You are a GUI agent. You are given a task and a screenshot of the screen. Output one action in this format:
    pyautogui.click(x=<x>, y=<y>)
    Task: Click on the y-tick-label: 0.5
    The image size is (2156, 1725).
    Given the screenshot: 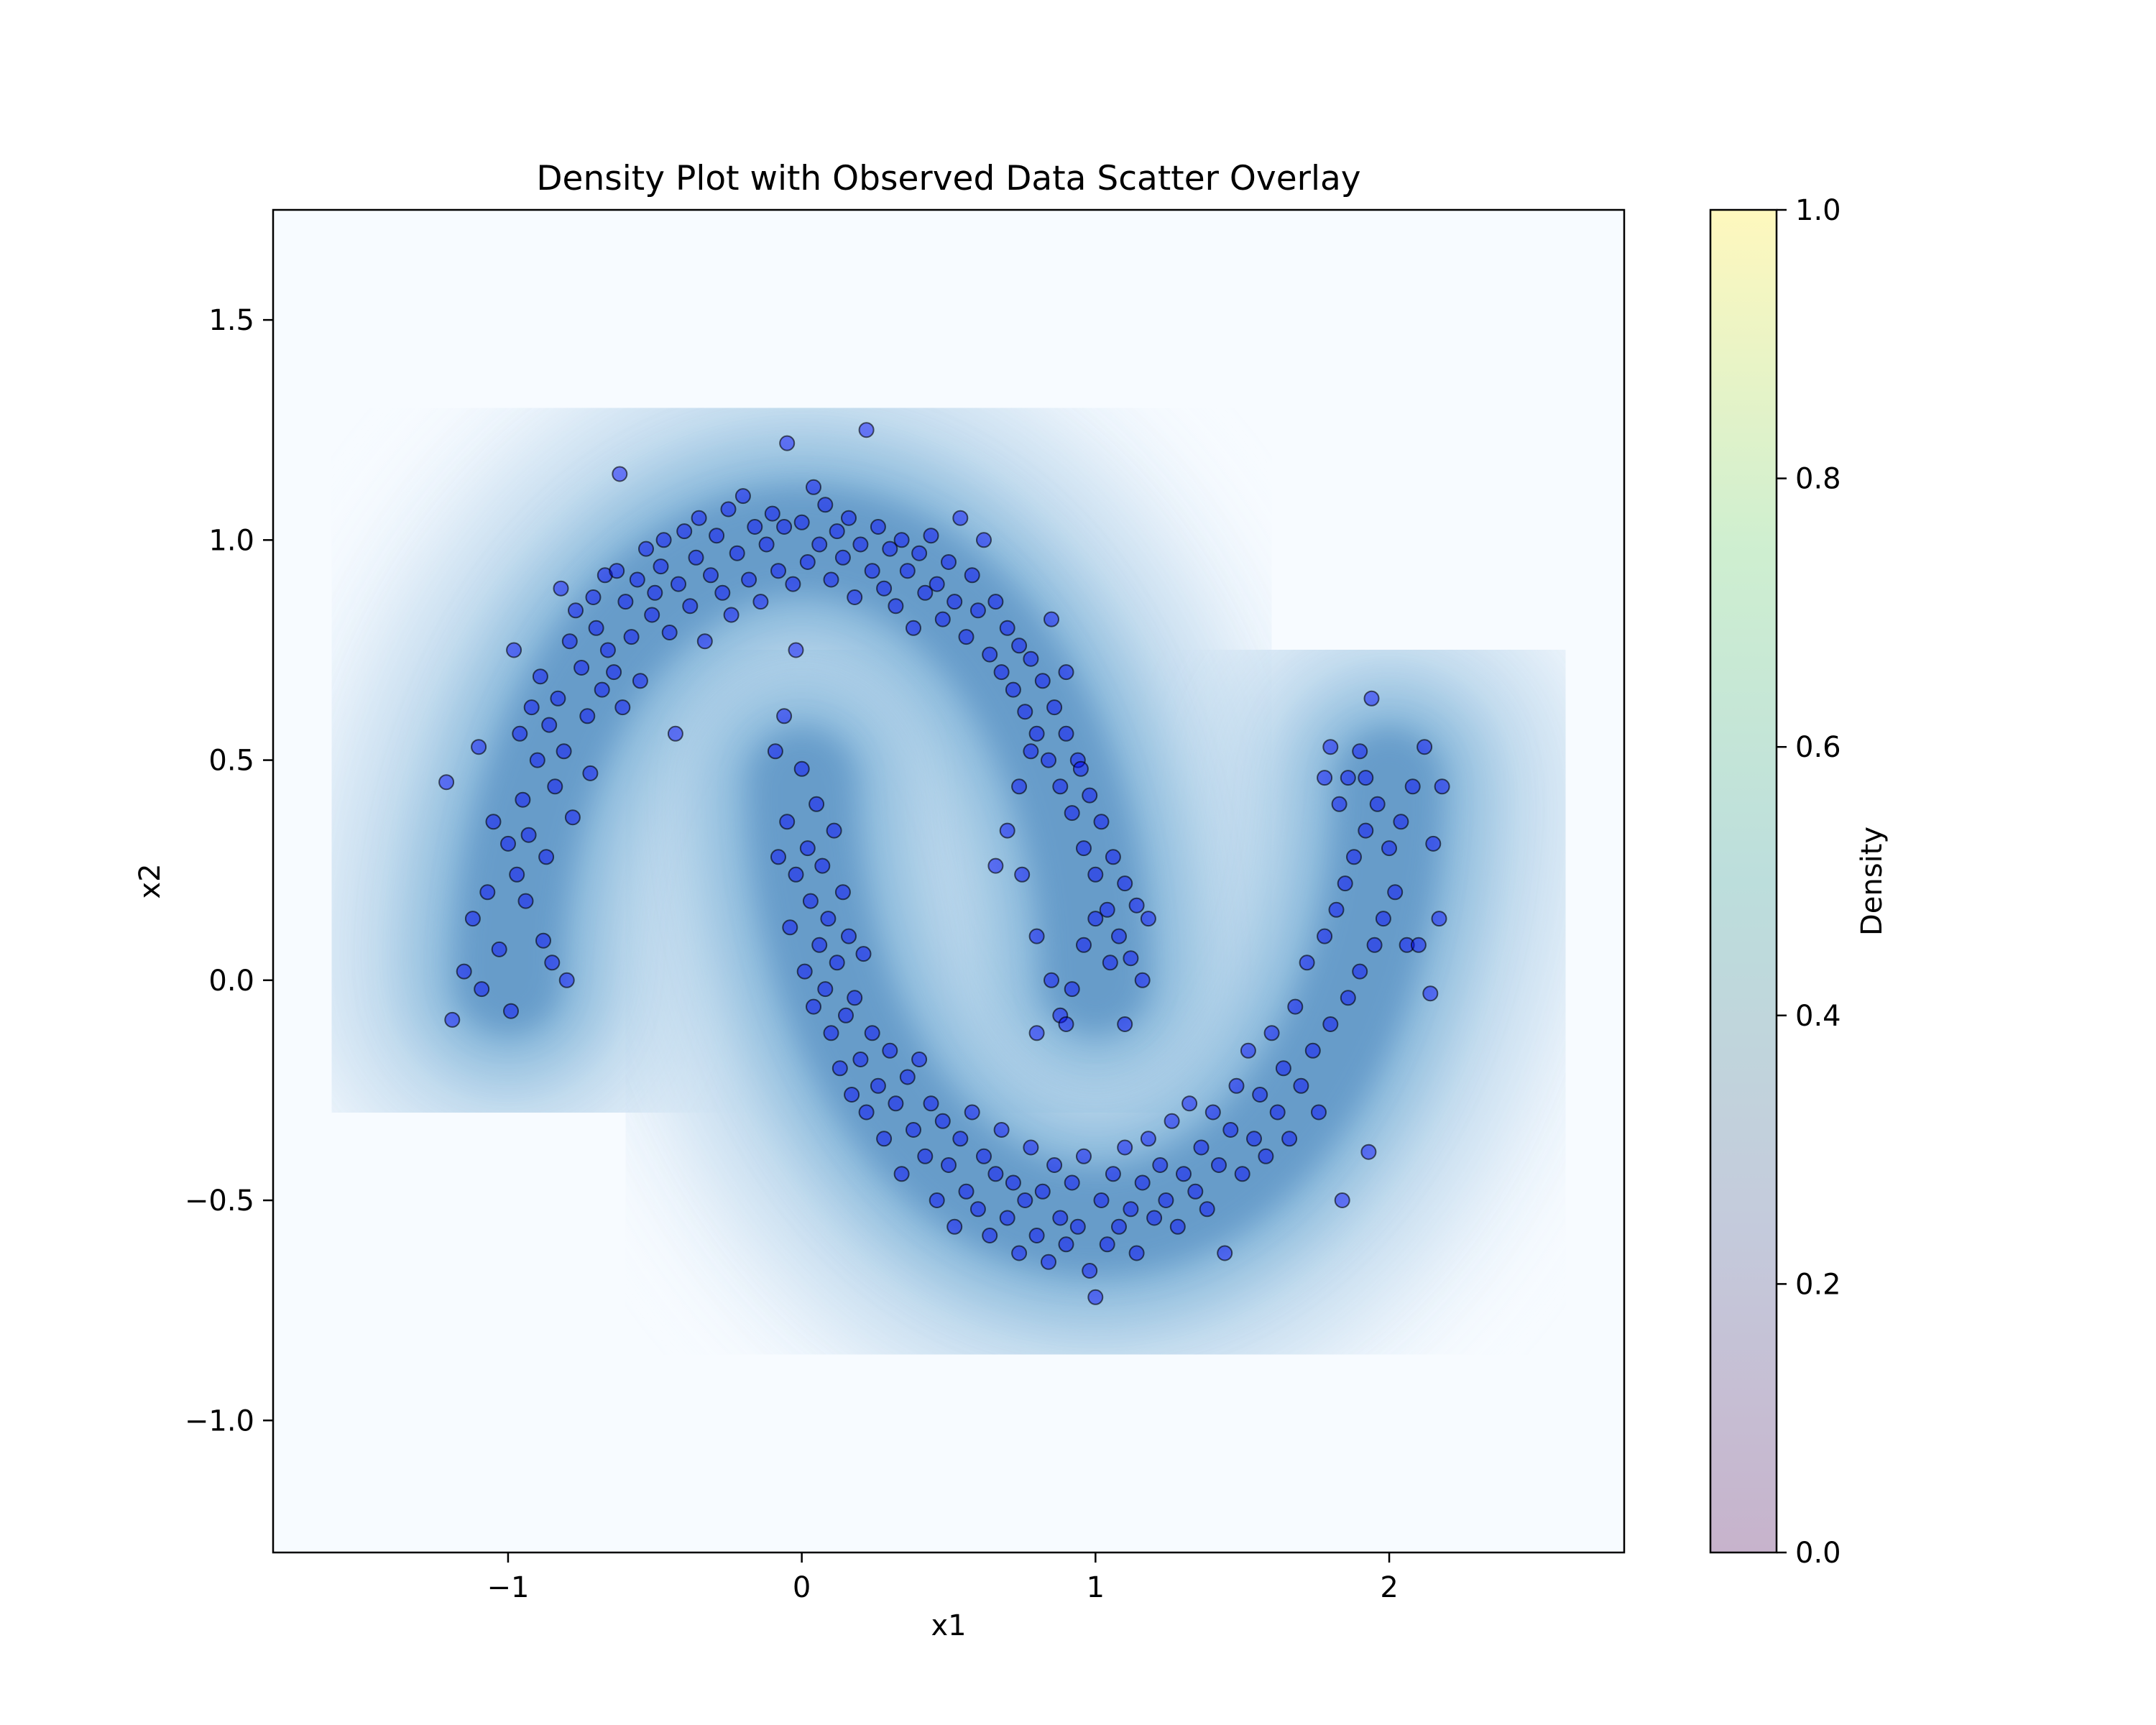 What is the action you would take?
    pyautogui.click(x=231, y=761)
    